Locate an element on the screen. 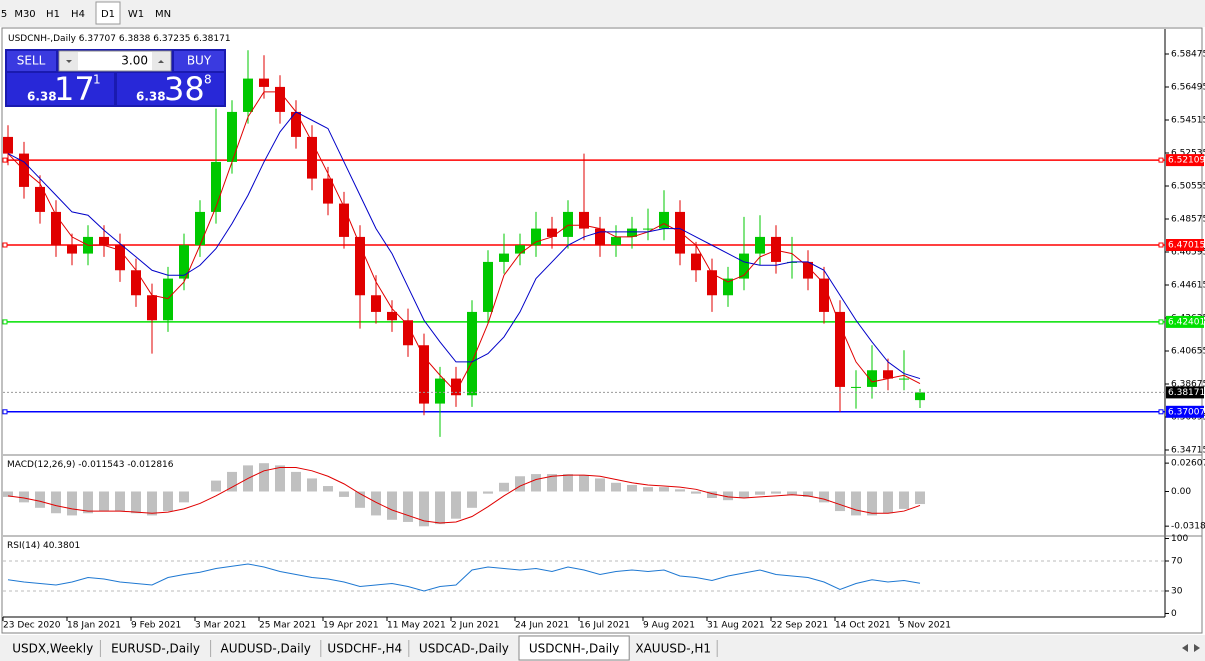 This screenshot has height=661, width=1205. tab: USDCHF-,H4 is located at coordinates (364, 649).